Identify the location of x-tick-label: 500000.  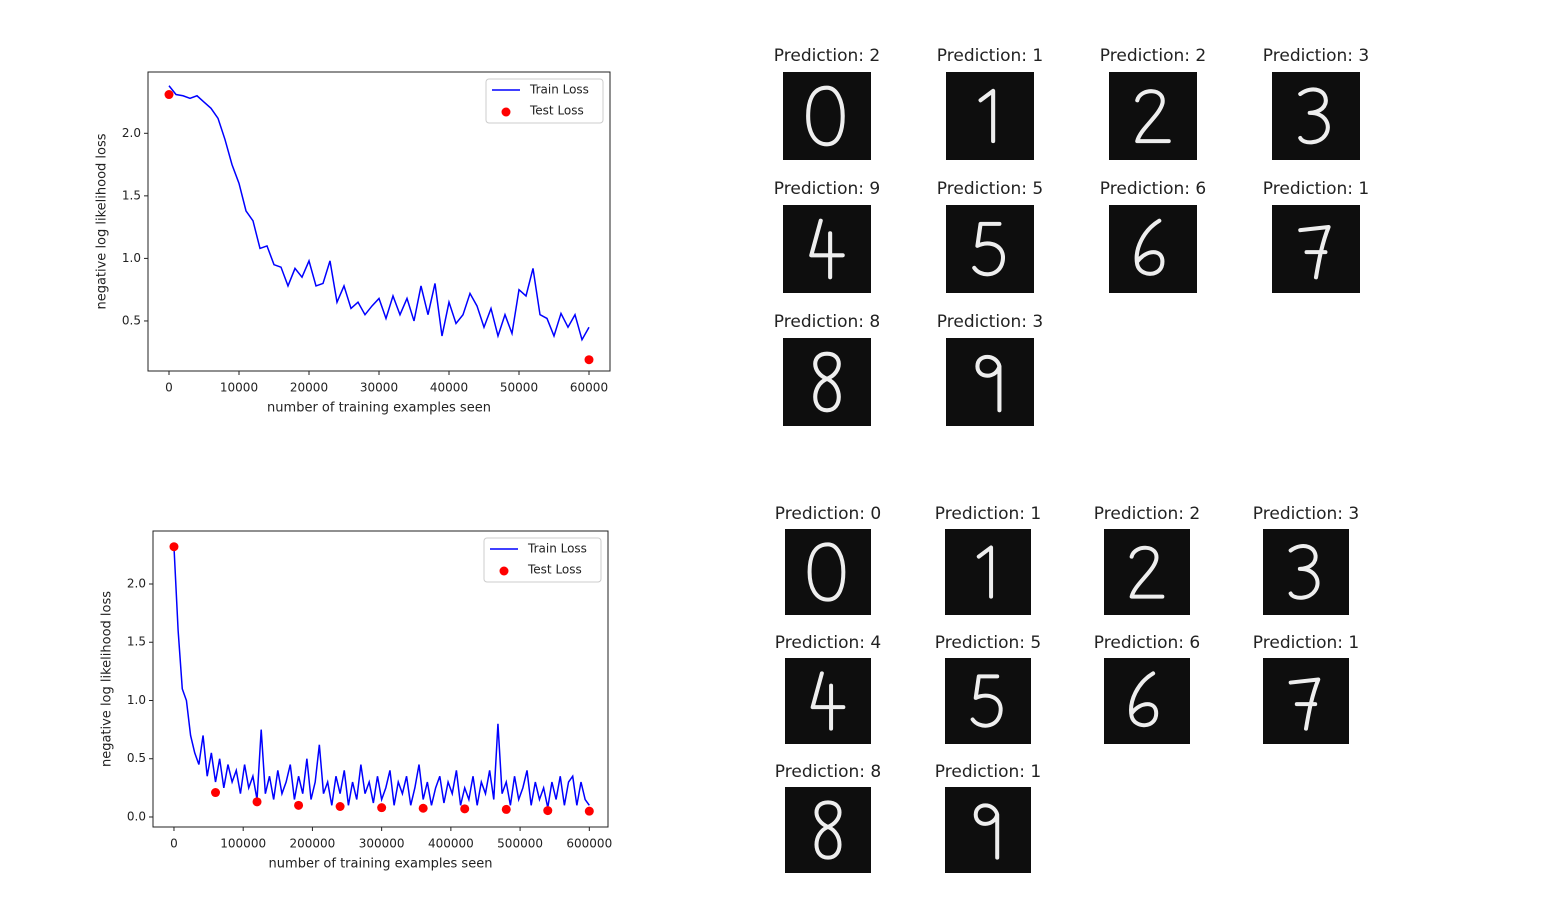
(520, 844).